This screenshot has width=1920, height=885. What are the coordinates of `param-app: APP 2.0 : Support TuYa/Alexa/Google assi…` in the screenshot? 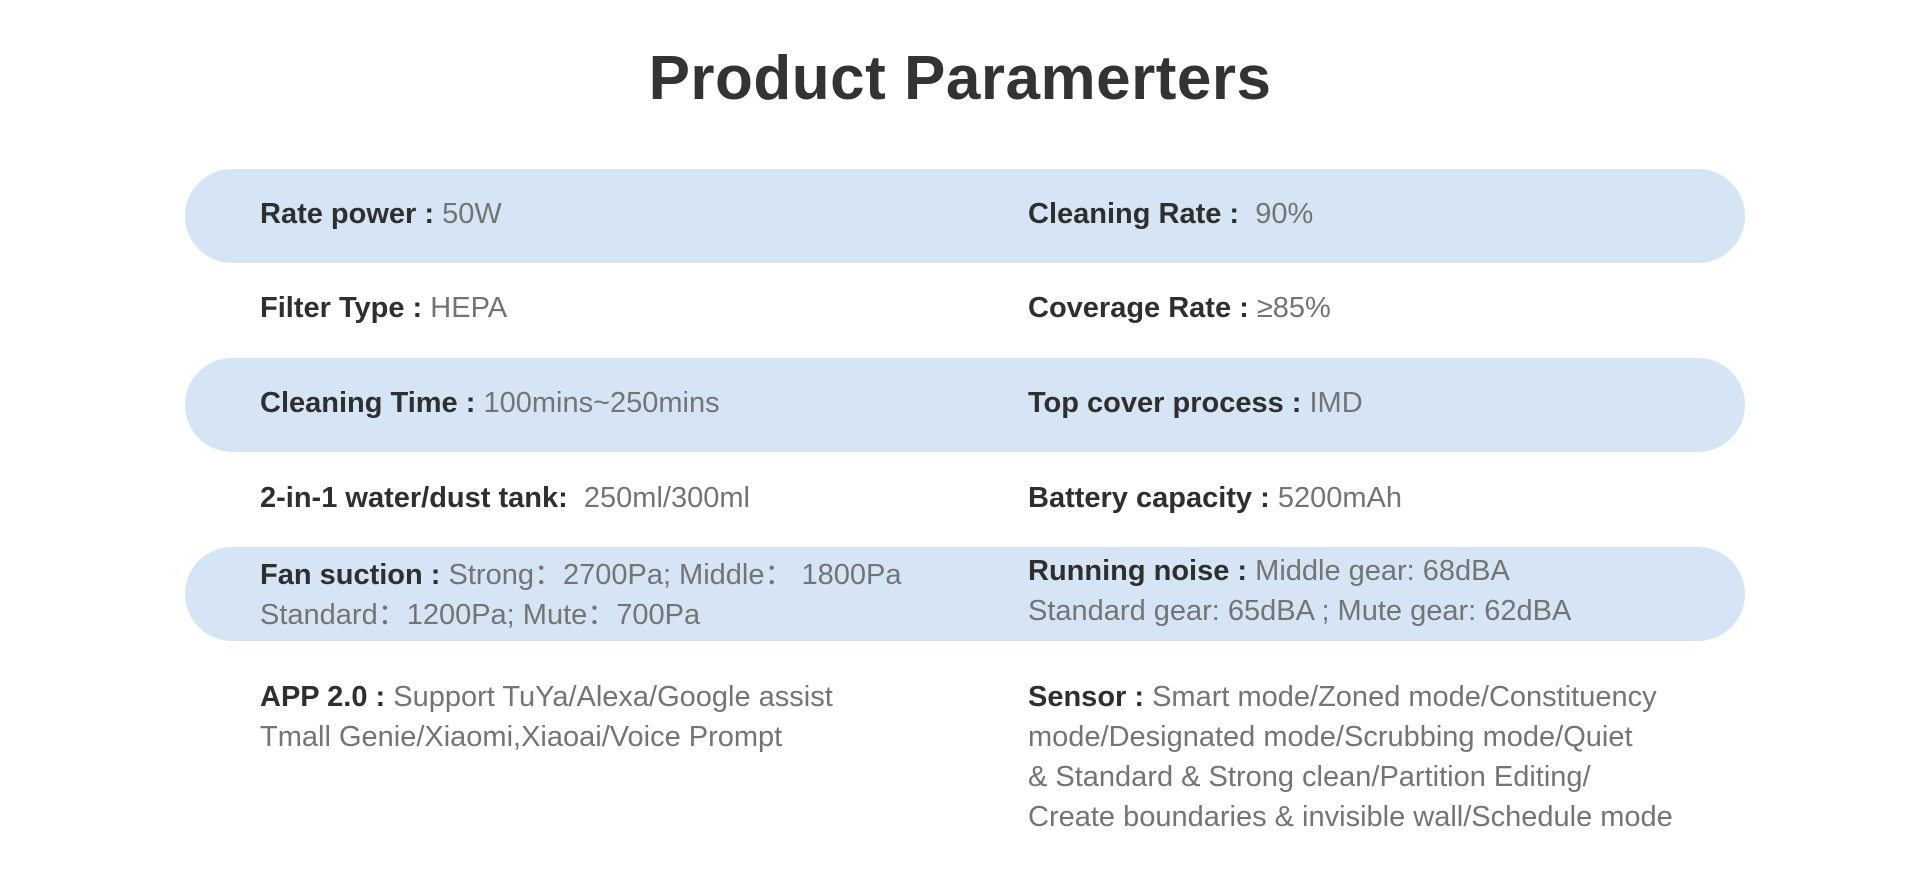 It's located at (546, 717).